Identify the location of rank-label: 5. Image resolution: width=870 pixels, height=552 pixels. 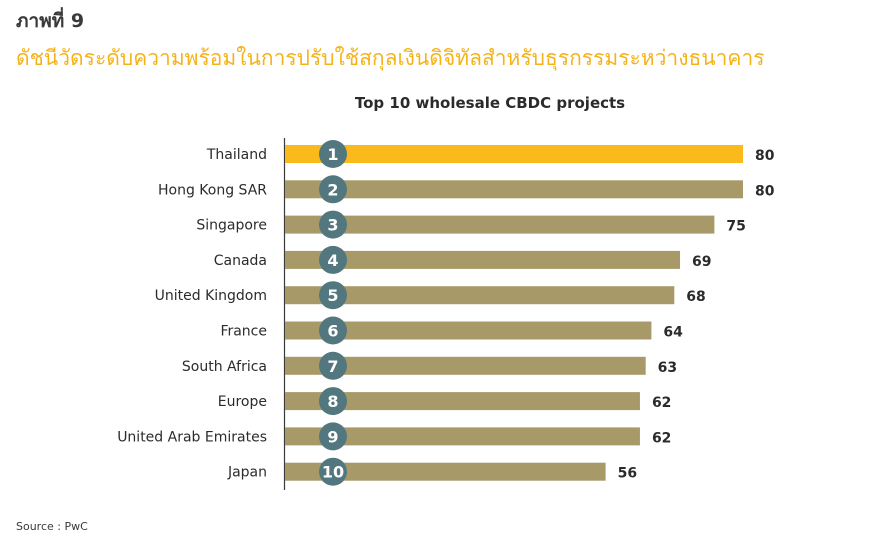
(332, 295).